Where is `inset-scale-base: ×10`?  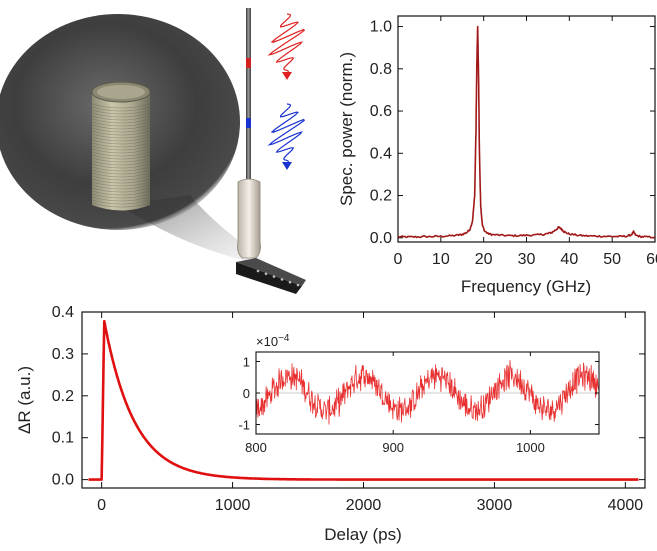 inset-scale-base: ×10 is located at coordinates (267, 341).